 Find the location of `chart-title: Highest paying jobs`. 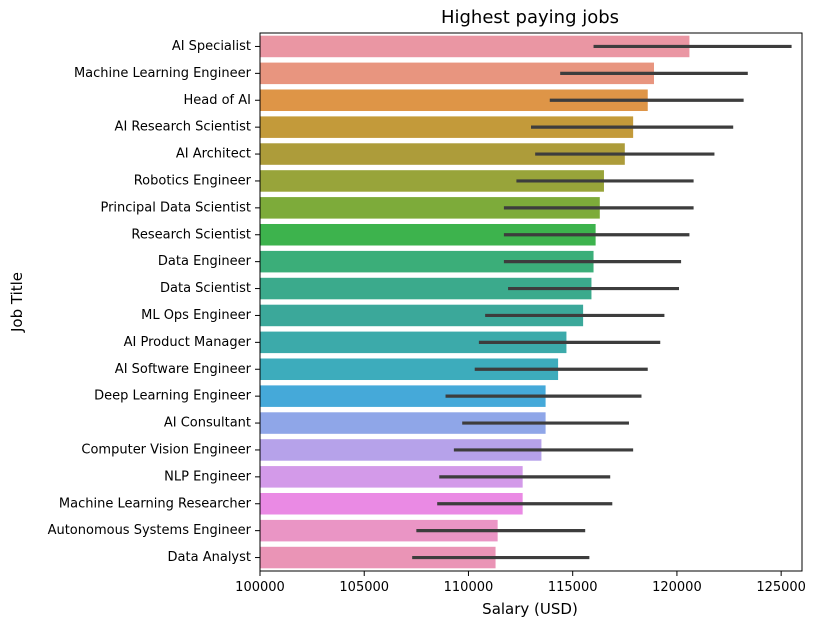

chart-title: Highest paying jobs is located at coordinates (530, 17).